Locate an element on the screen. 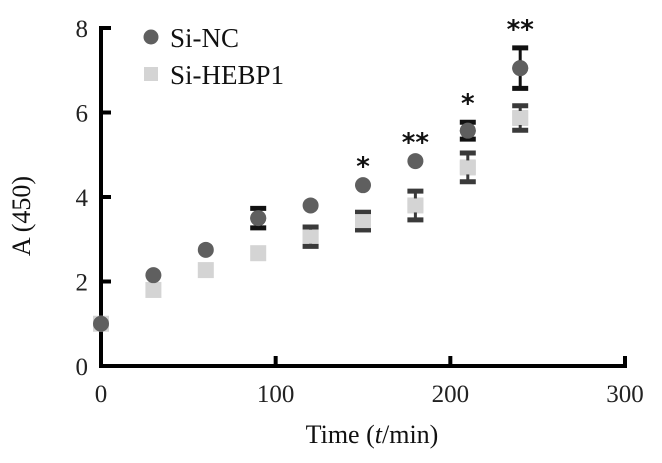  x-tick-label: 0 is located at coordinates (101, 394).